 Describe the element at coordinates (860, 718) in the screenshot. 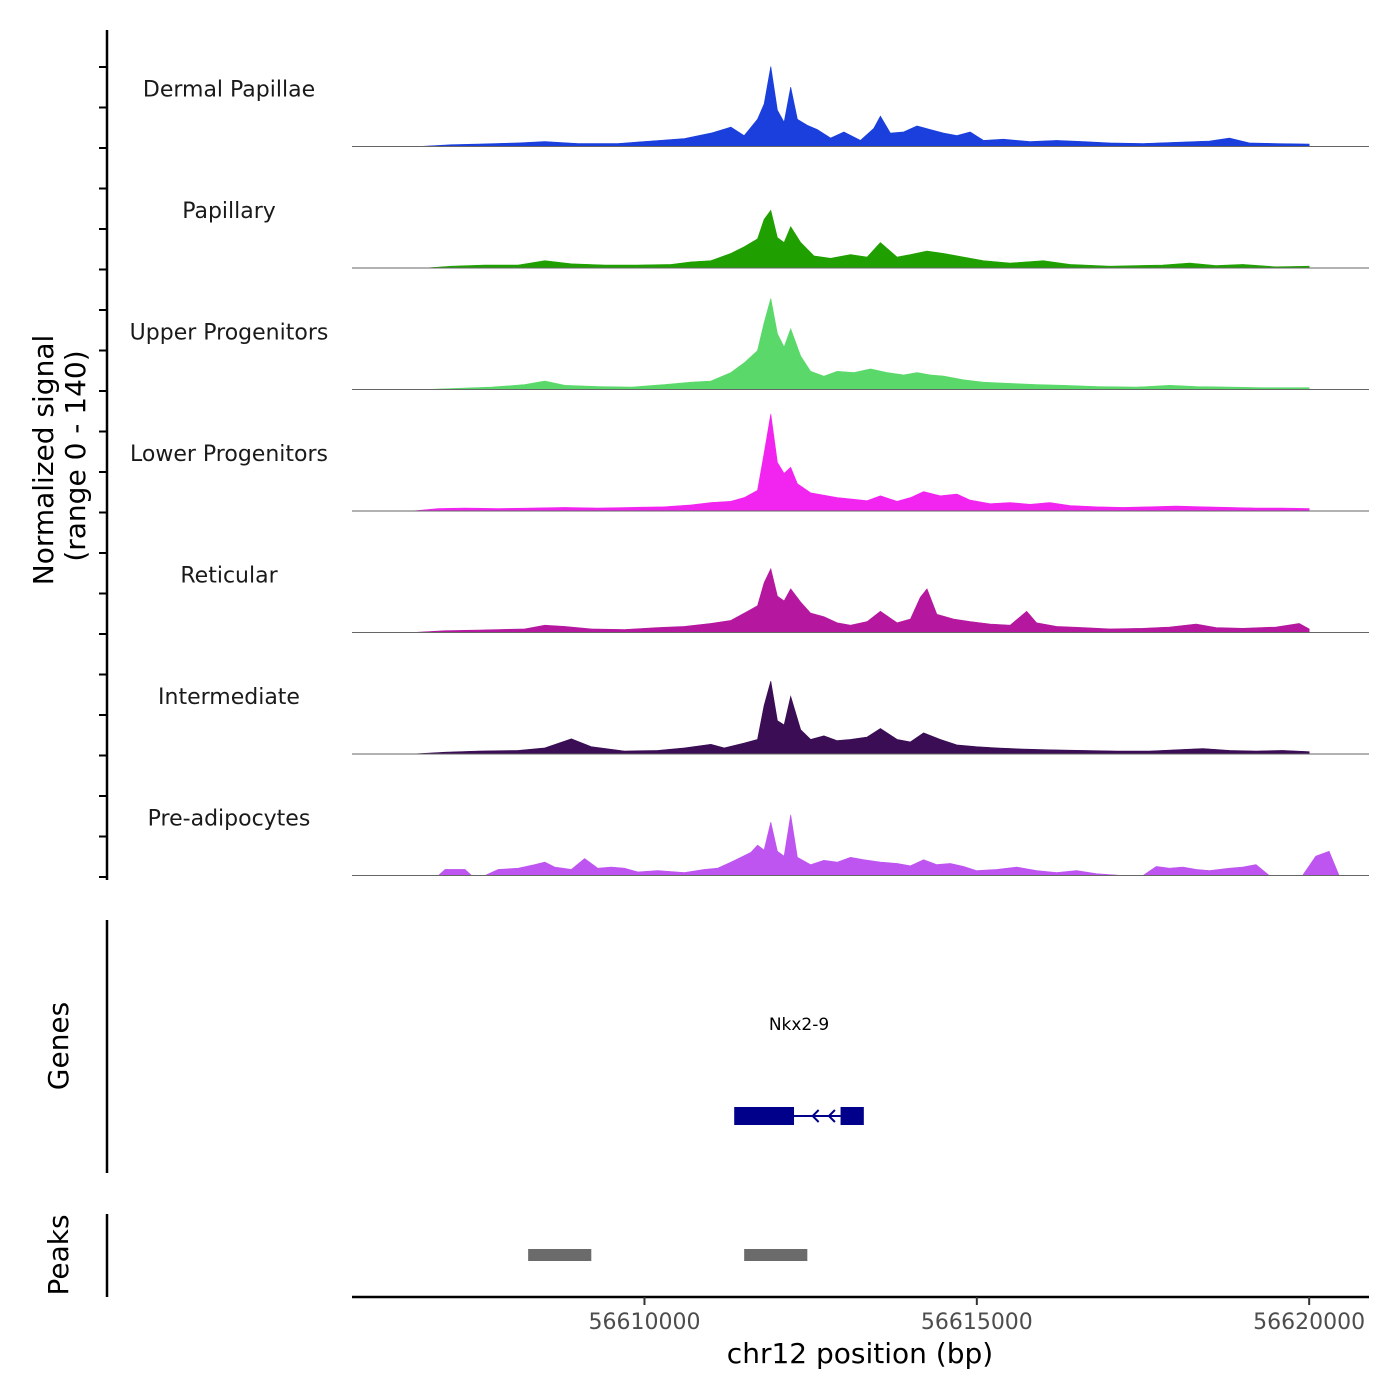

I see `coverage-area-intermediate` at that location.